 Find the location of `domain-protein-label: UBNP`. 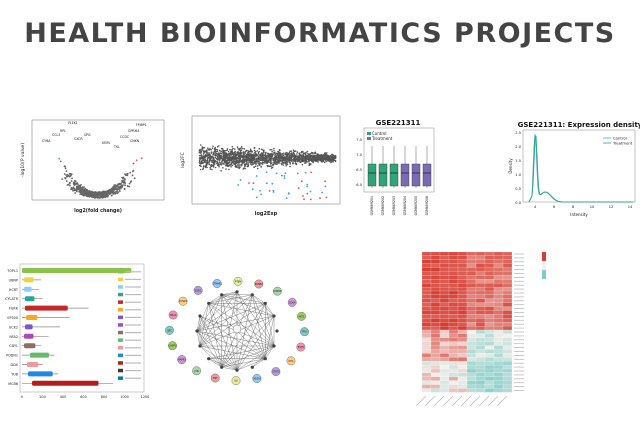

domain-protein-label: UBNP is located at coordinates (13, 280).